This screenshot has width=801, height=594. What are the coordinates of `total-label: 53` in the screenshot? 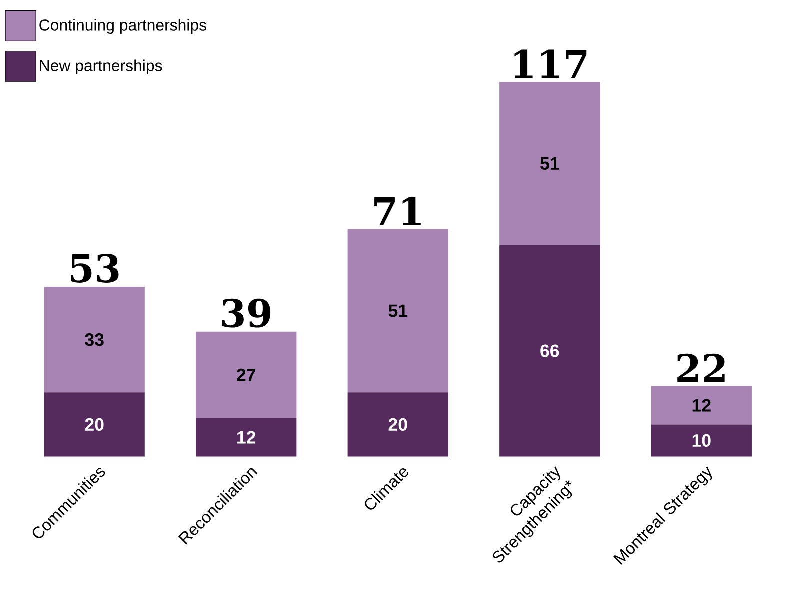 It's located at (95, 268).